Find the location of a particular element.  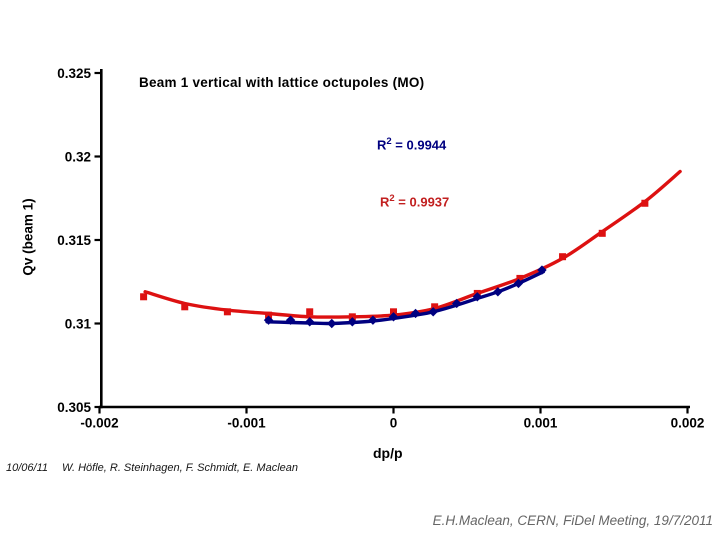

r2-annotation-red: R2 = 0.9937 is located at coordinates (414, 201).